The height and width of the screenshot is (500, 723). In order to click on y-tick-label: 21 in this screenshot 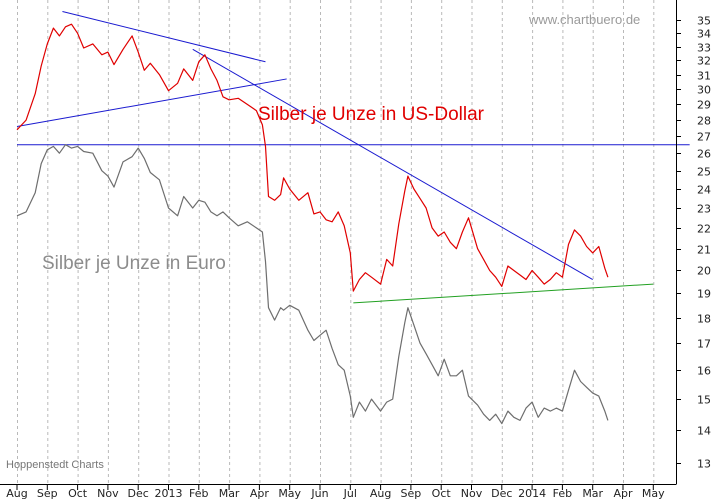, I will do `click(704, 250)`.